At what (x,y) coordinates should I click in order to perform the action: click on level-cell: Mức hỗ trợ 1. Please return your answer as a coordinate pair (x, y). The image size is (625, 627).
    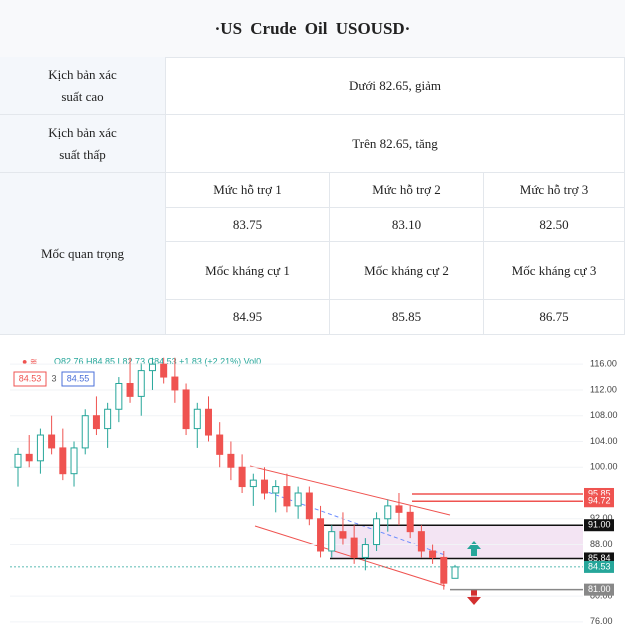
    Looking at the image, I should click on (248, 190).